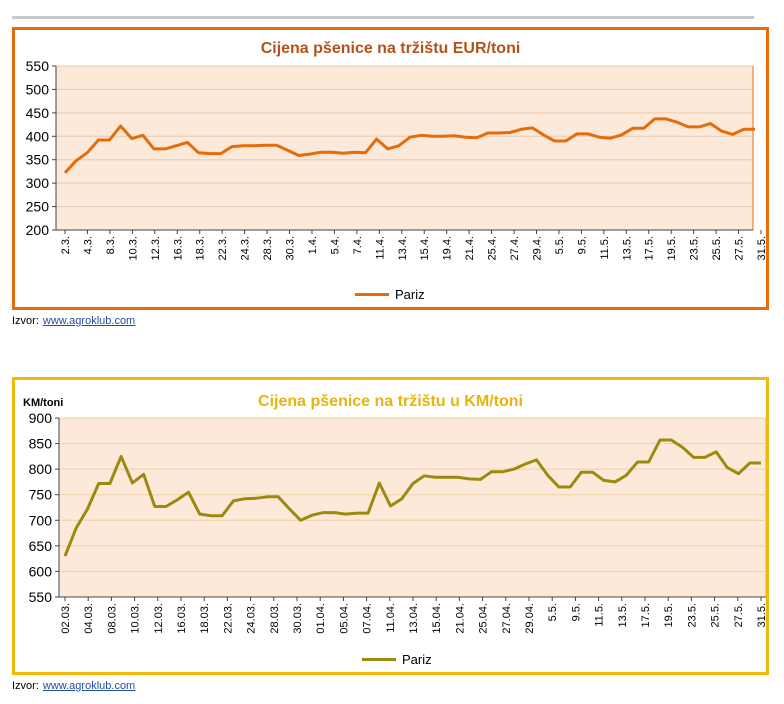  I want to click on chart-eur-ytick-label: 450, so click(38, 113).